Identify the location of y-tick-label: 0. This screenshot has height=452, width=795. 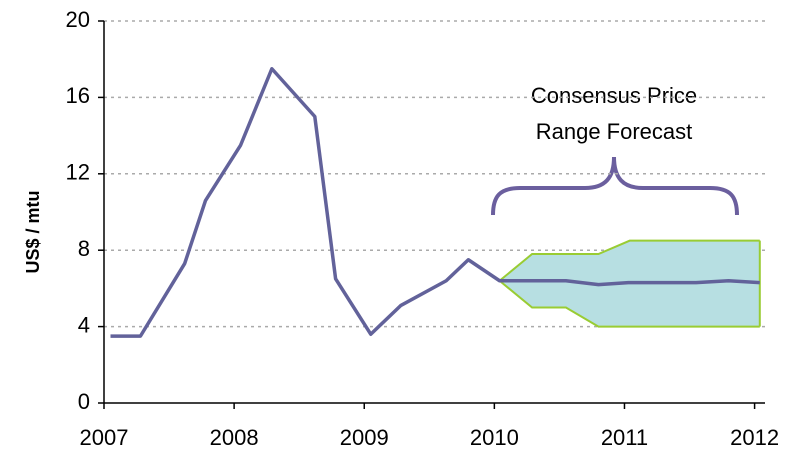
(84, 401).